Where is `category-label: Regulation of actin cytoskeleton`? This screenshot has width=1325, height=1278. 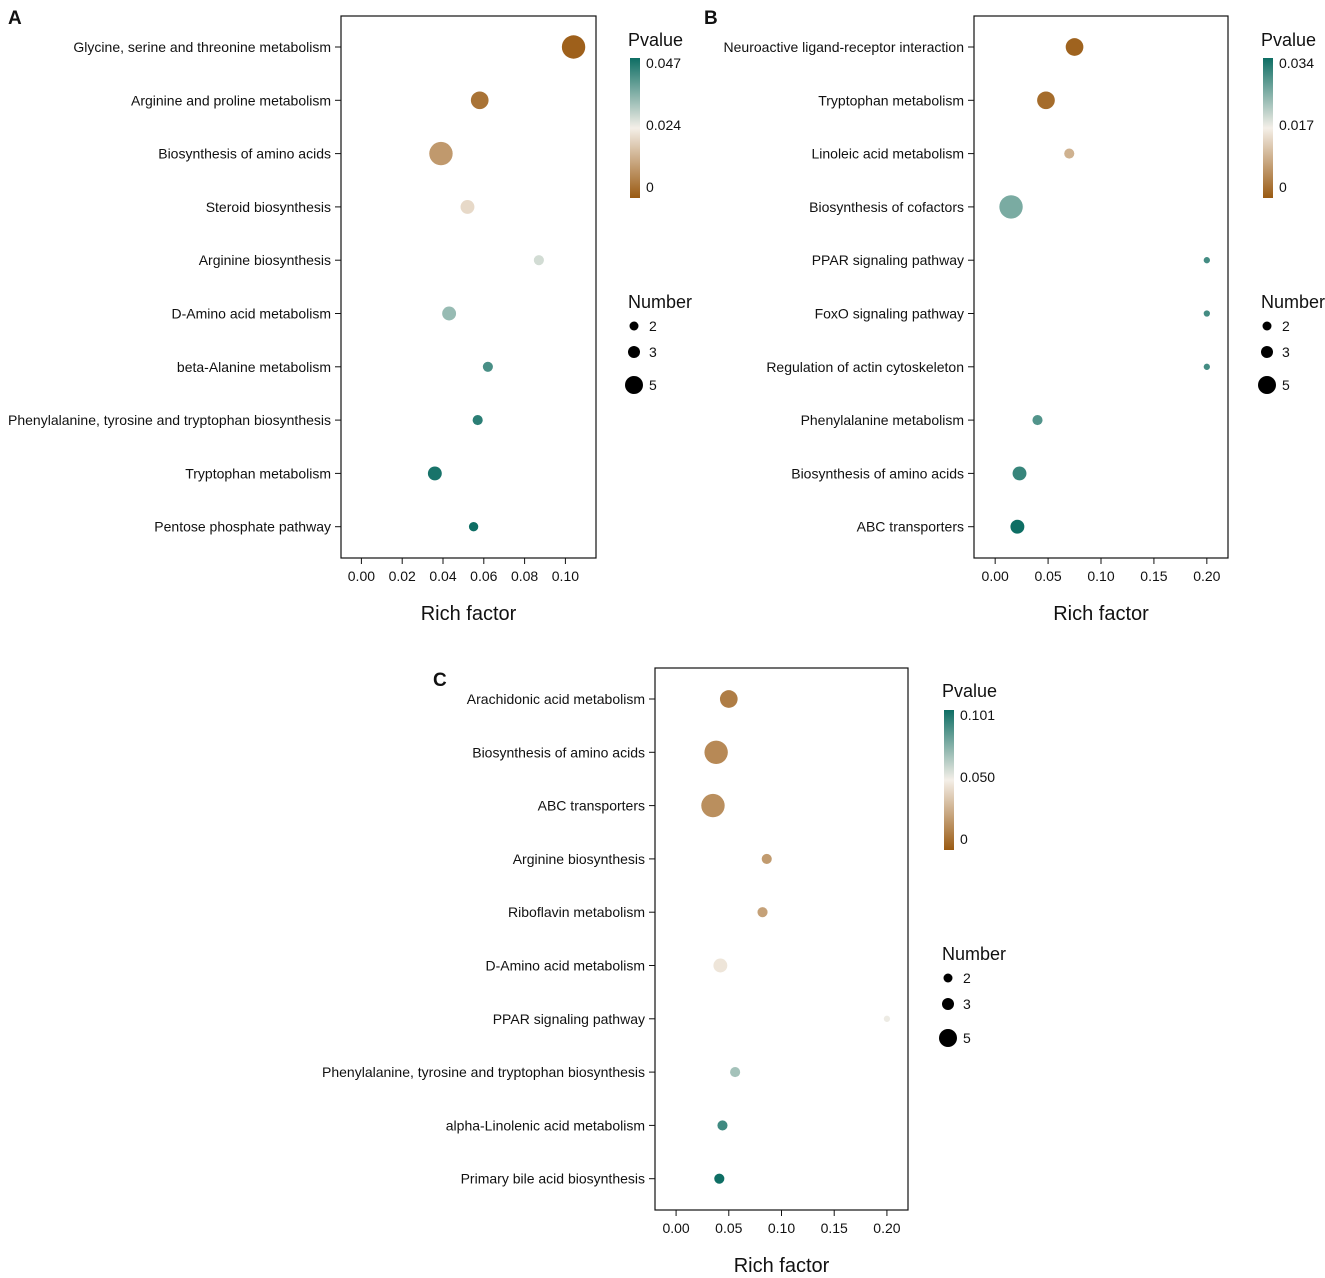
category-label: Regulation of actin cytoskeleton is located at coordinates (865, 367).